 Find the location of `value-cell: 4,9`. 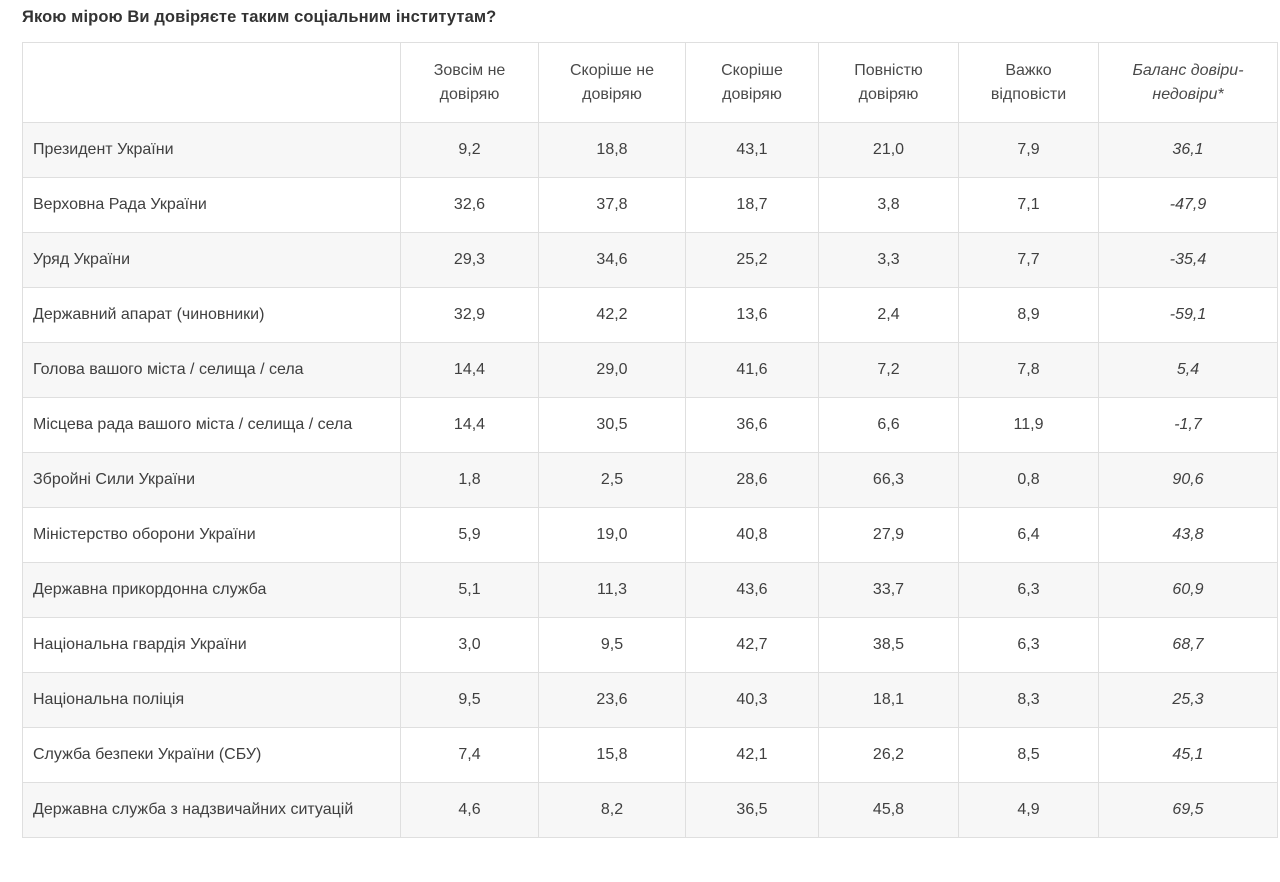

value-cell: 4,9 is located at coordinates (1028, 810).